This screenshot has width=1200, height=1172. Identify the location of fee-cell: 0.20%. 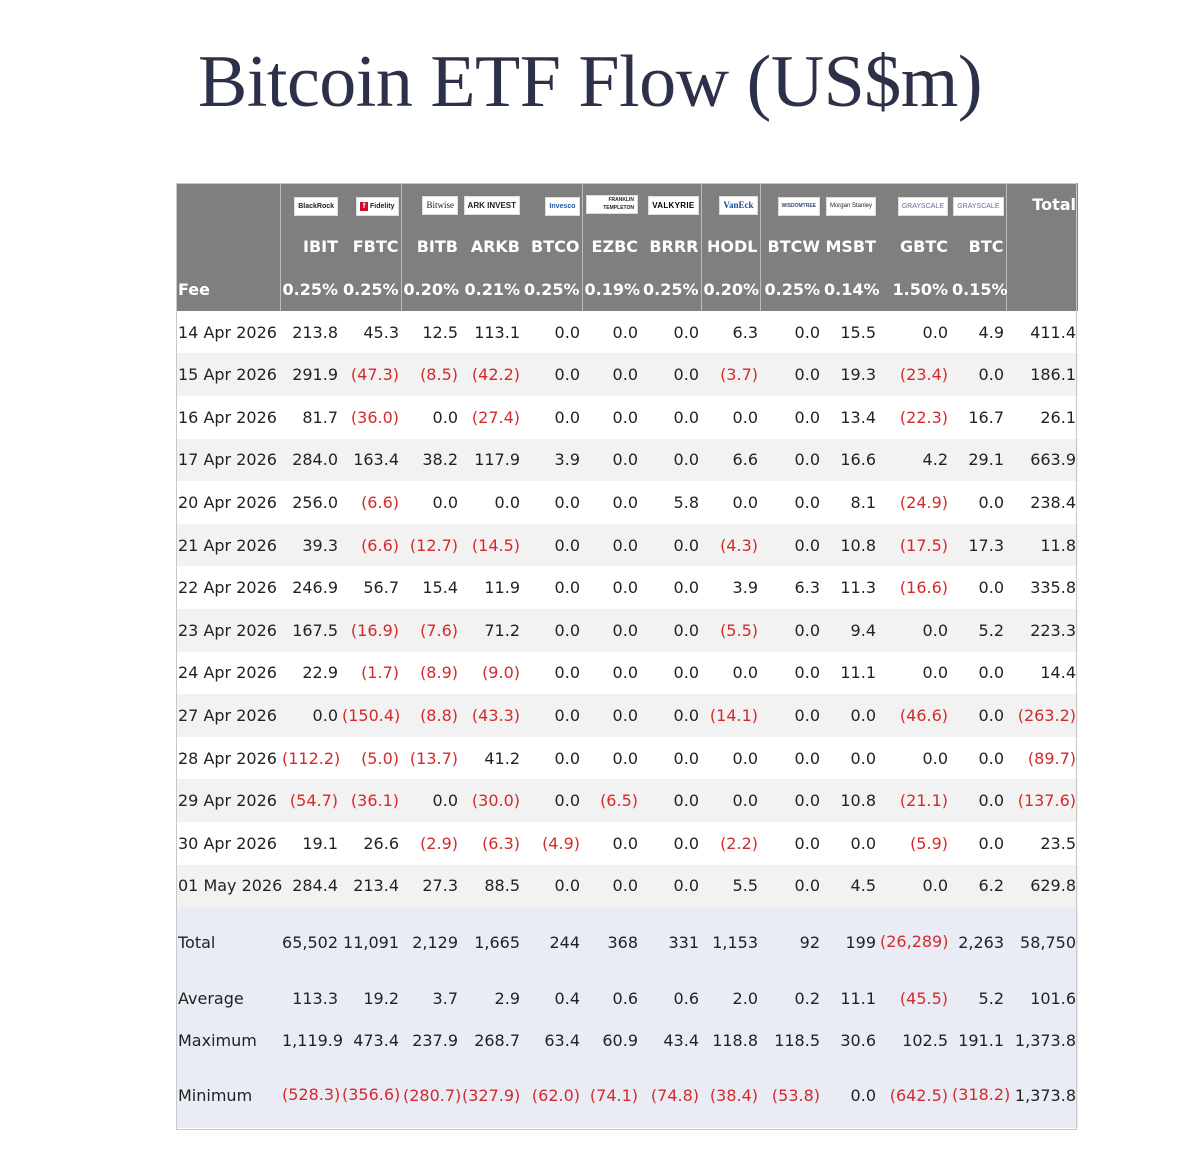
(731, 289).